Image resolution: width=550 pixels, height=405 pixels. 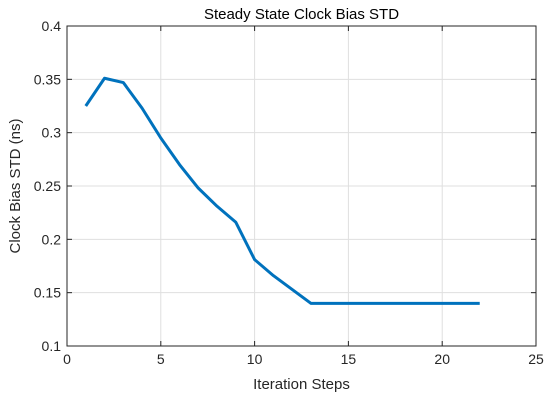 What do you see at coordinates (52, 346) in the screenshot?
I see `y-tick-label: 0.1` at bounding box center [52, 346].